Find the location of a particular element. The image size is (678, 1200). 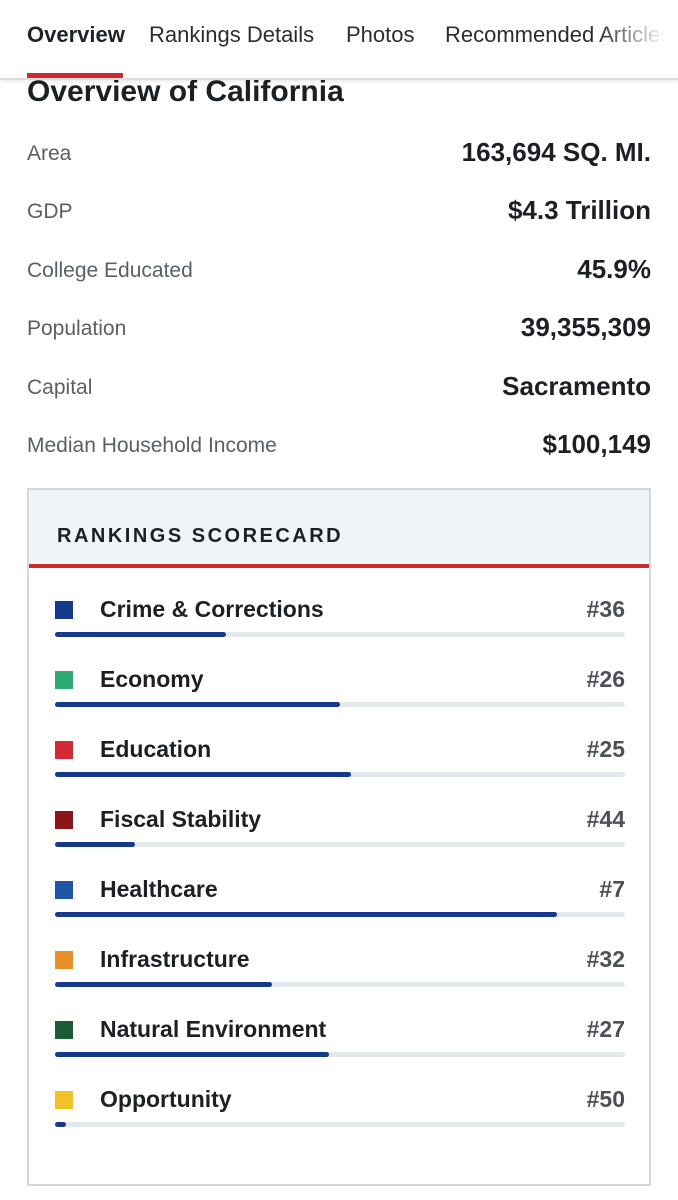

stat-value: Sacramento is located at coordinates (576, 386).